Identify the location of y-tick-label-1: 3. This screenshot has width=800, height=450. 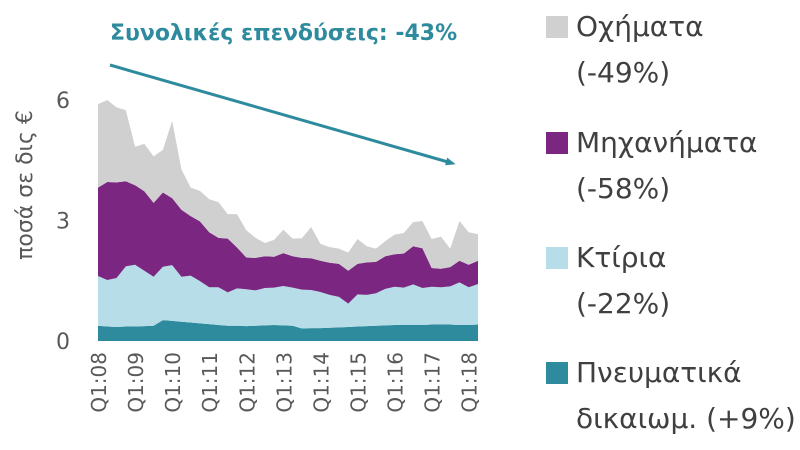
(63, 222).